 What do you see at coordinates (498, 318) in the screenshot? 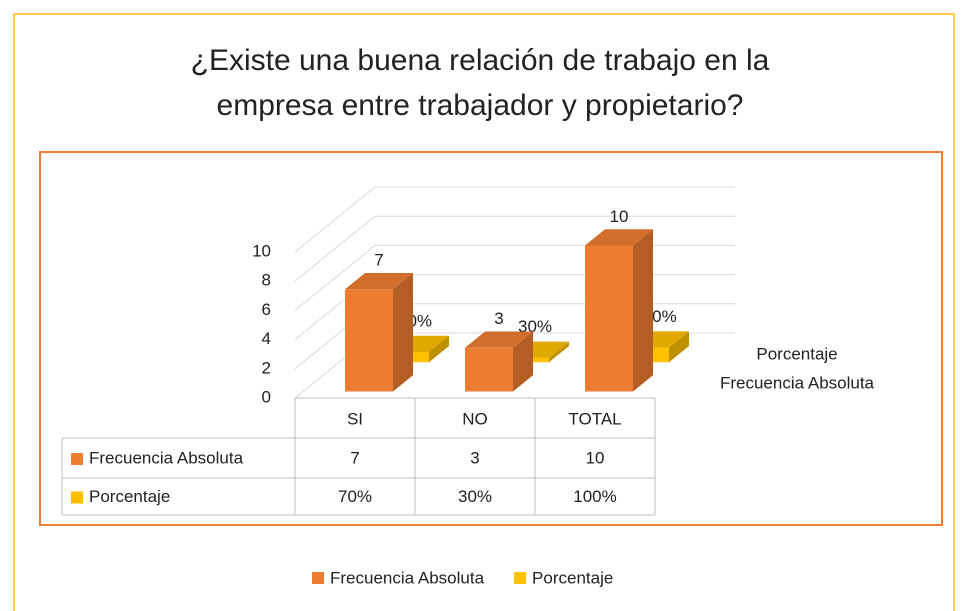
I see `data-label: 3` at bounding box center [498, 318].